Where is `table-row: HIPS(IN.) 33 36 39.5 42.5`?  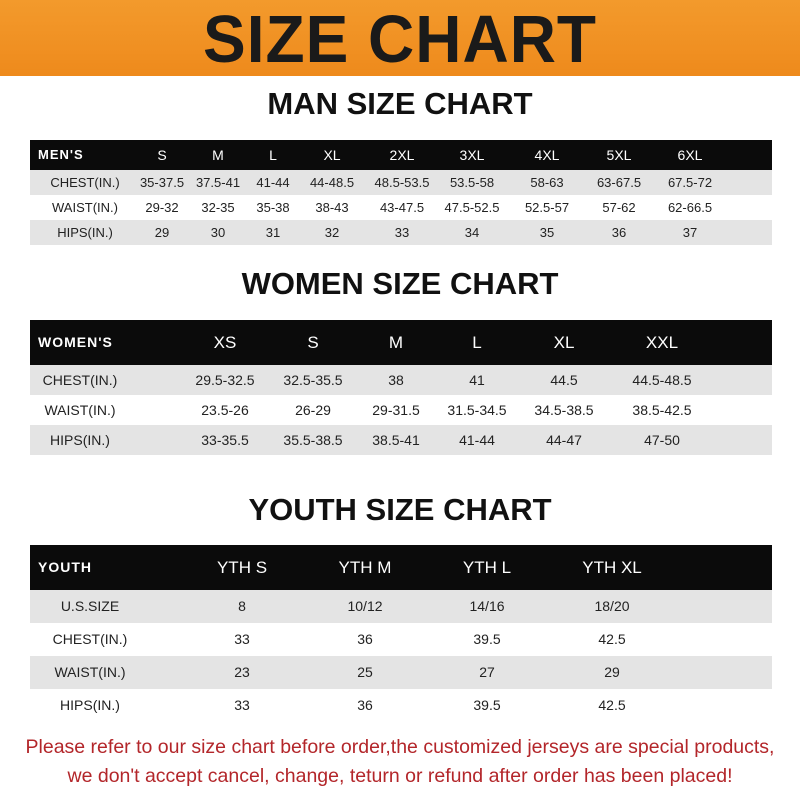
table-row: HIPS(IN.) 33 36 39.5 42.5 is located at coordinates (401, 705).